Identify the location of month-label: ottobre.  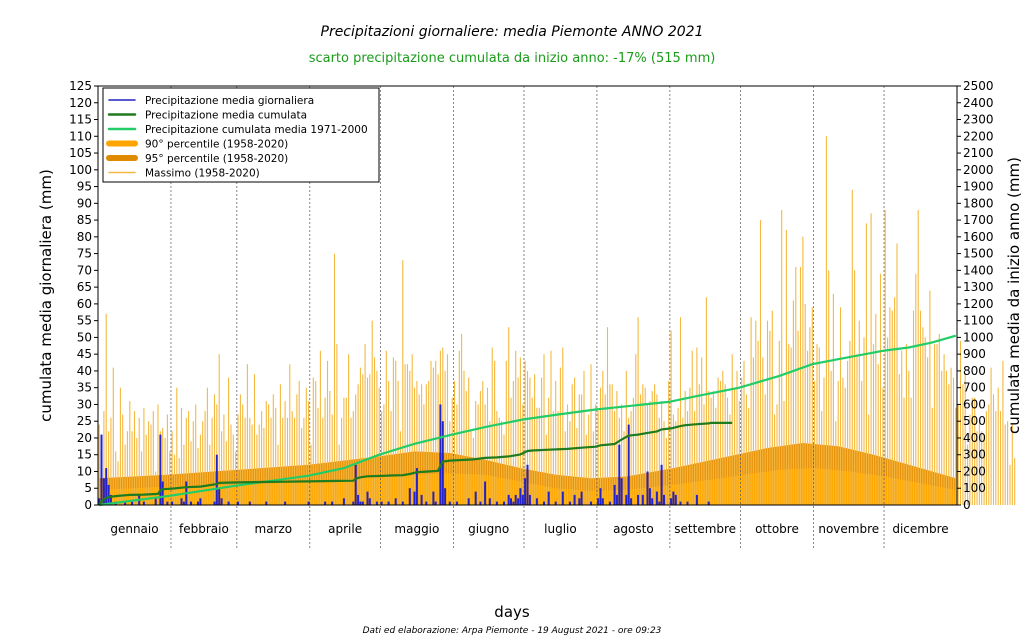
(777, 529).